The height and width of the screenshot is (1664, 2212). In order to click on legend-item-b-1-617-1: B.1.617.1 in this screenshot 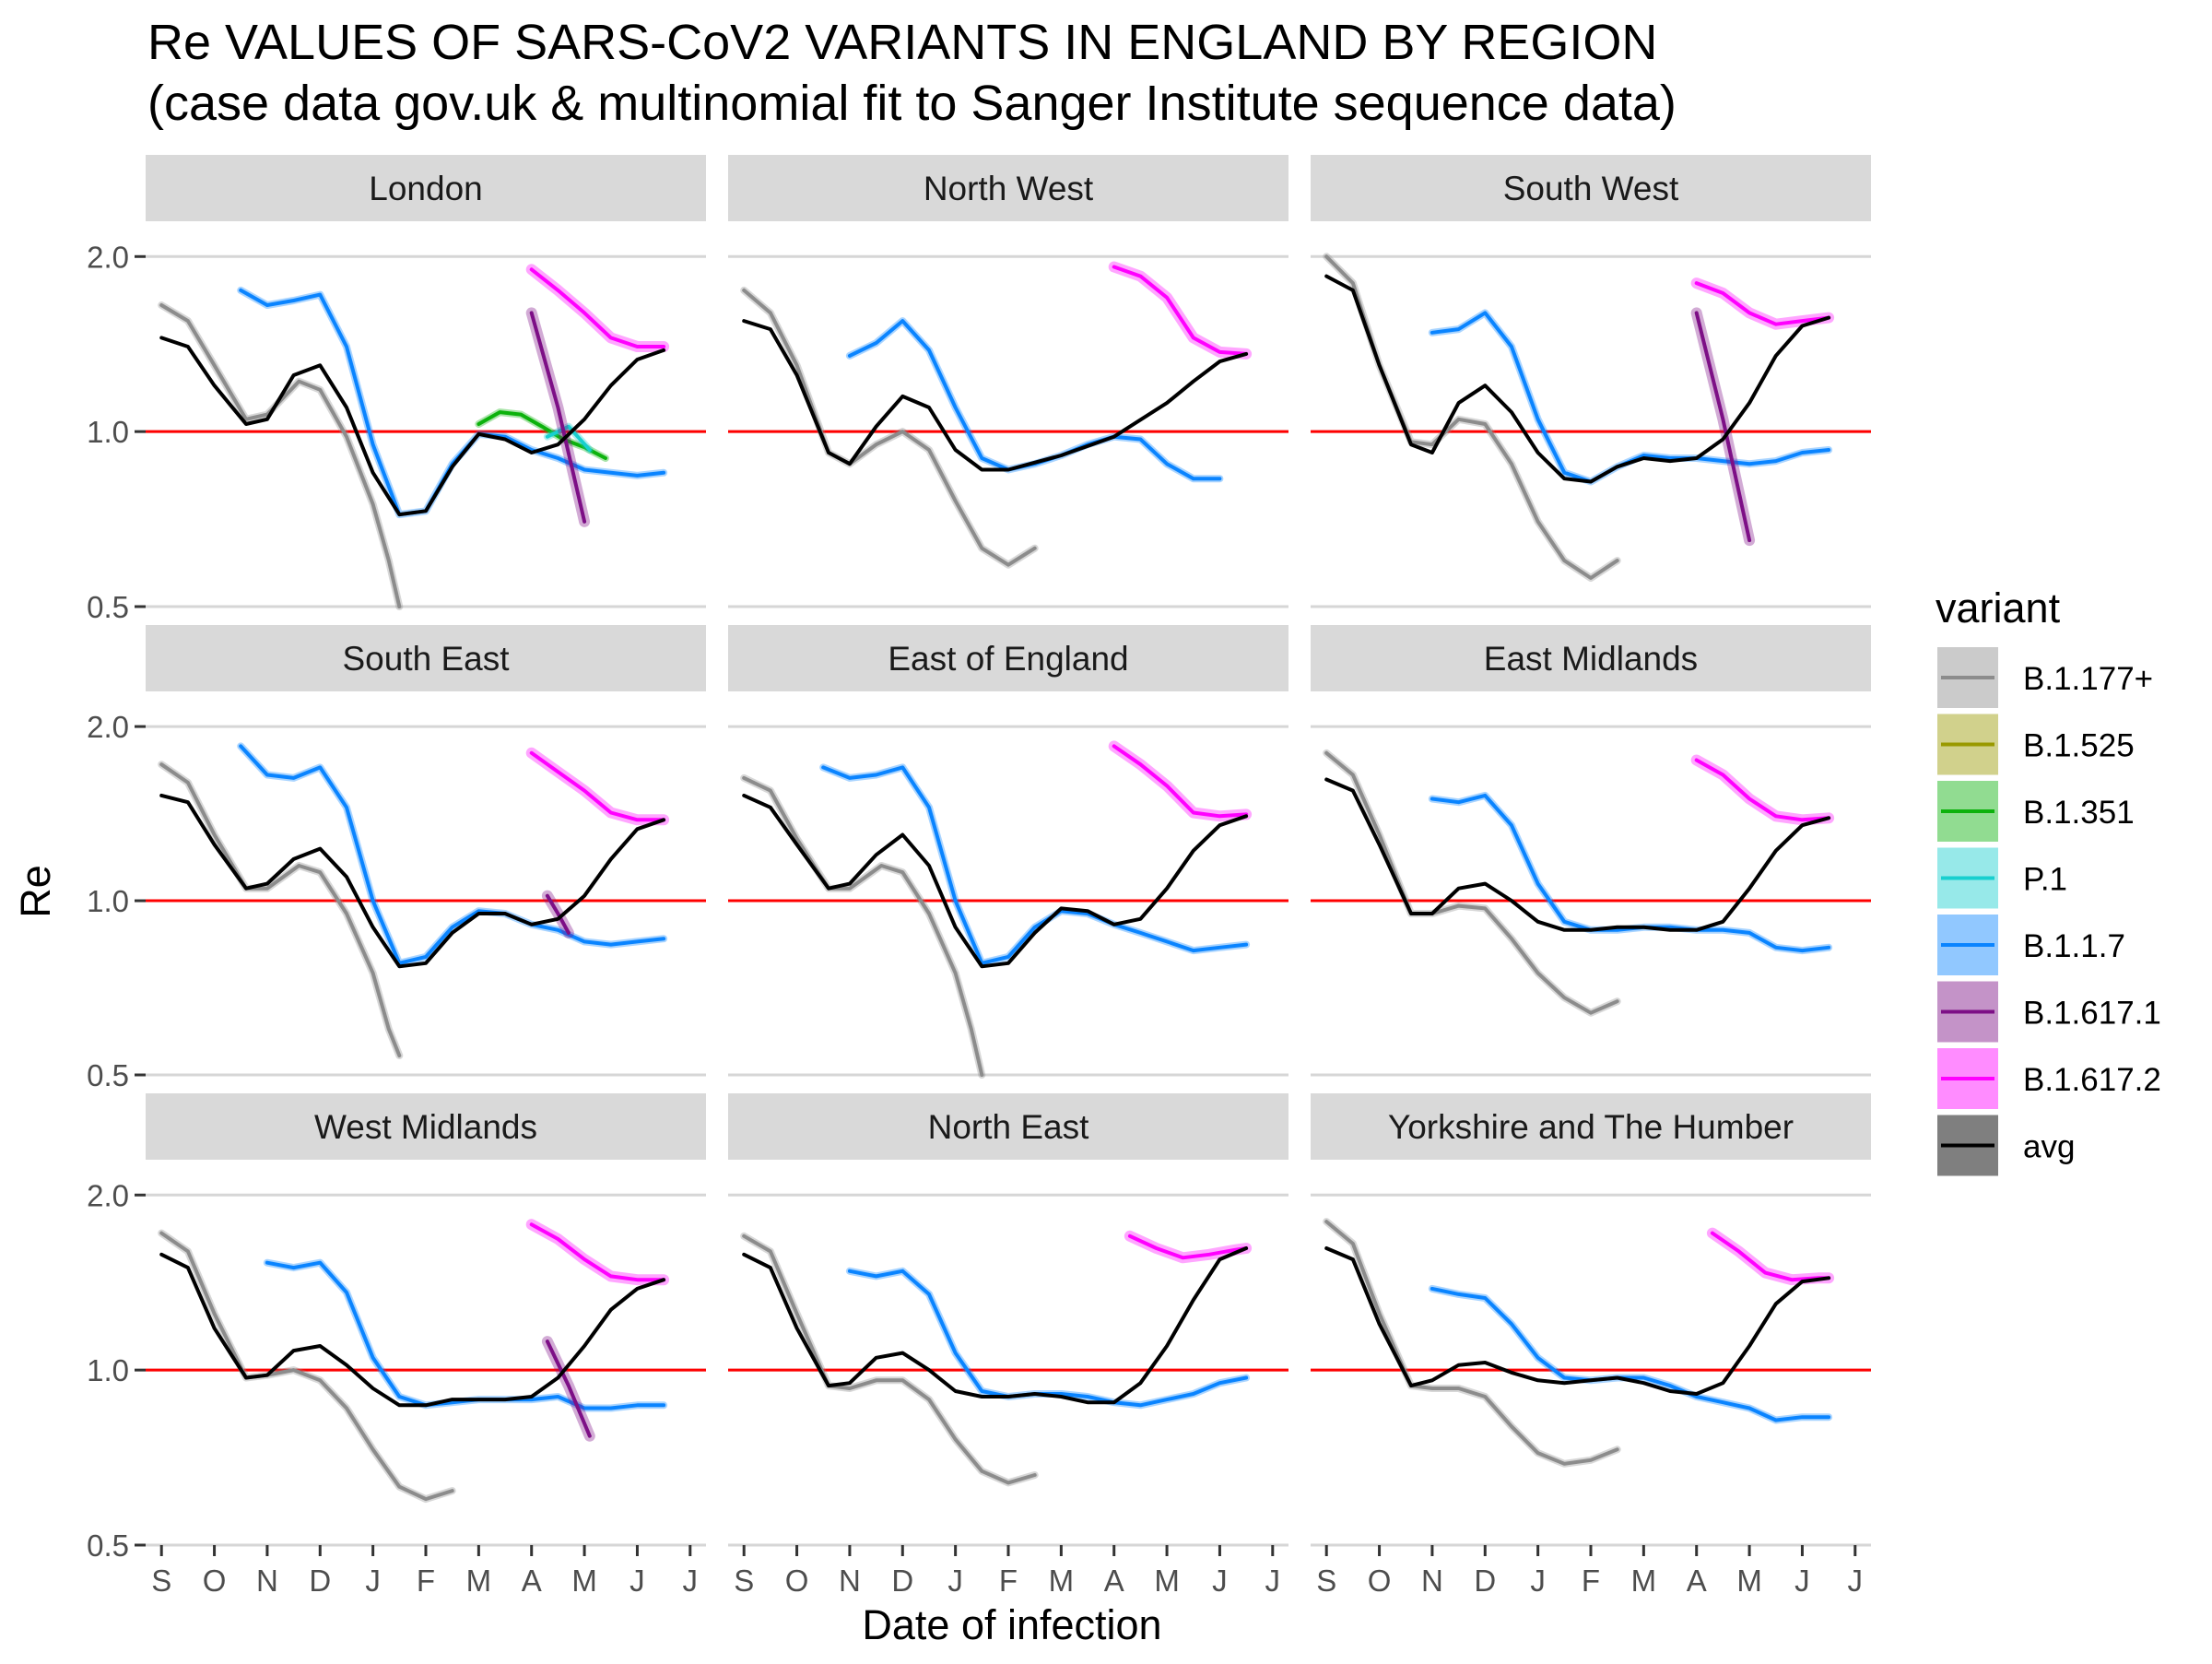, I will do `click(2049, 1012)`.